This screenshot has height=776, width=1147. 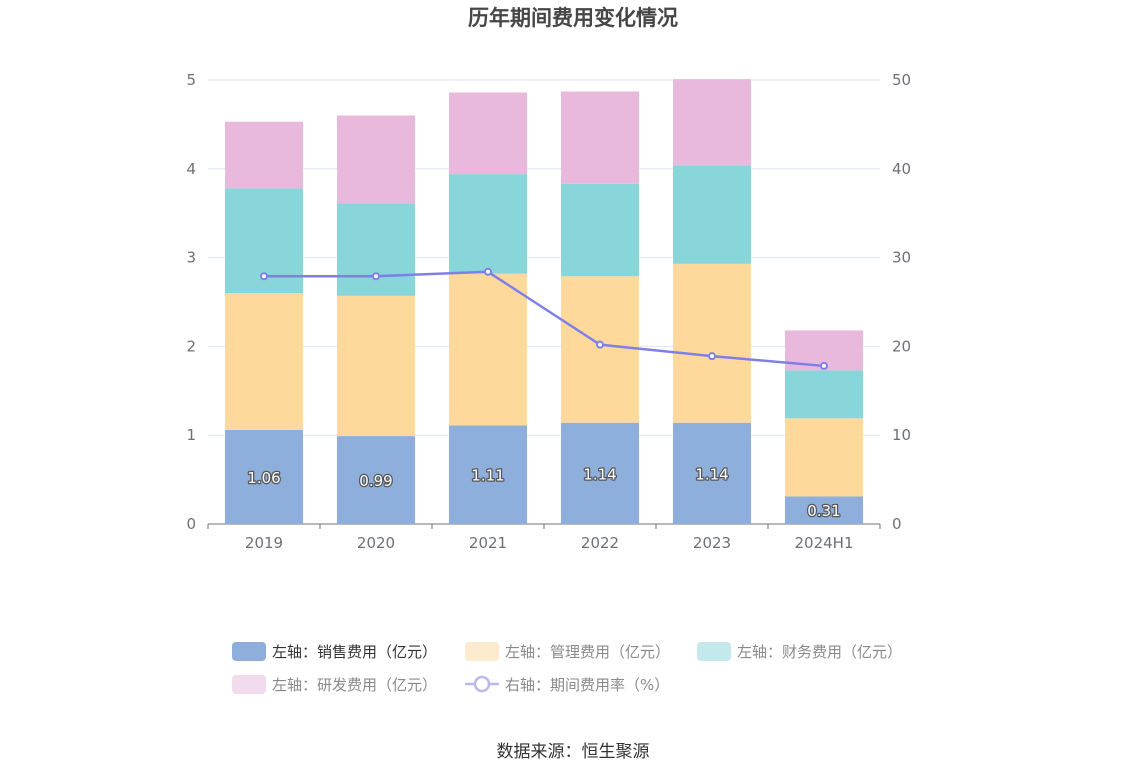 I want to click on x-tick-label: 2023, so click(x=712, y=543).